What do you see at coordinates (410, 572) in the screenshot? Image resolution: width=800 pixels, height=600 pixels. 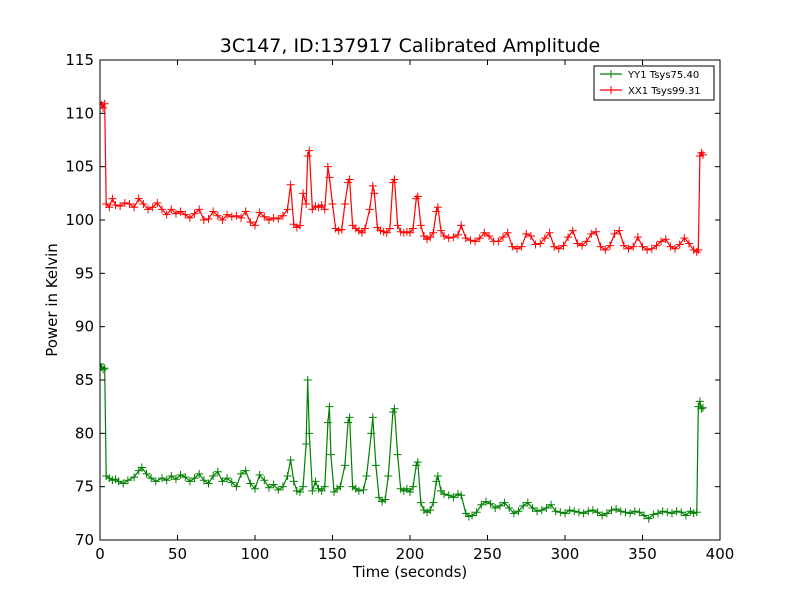 I see `x-axis-label: Time (seconds)` at bounding box center [410, 572].